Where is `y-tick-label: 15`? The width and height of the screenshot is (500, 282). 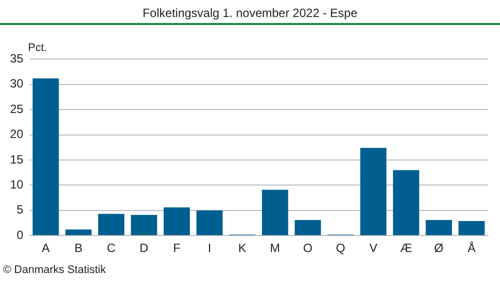 y-tick-label: 15 is located at coordinates (17, 159).